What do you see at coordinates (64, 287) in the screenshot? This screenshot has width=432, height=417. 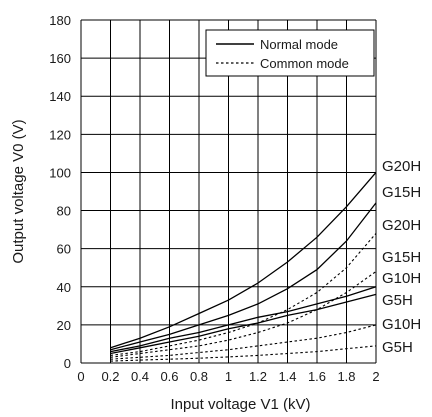 I see `y-tick-label: 40` at bounding box center [64, 287].